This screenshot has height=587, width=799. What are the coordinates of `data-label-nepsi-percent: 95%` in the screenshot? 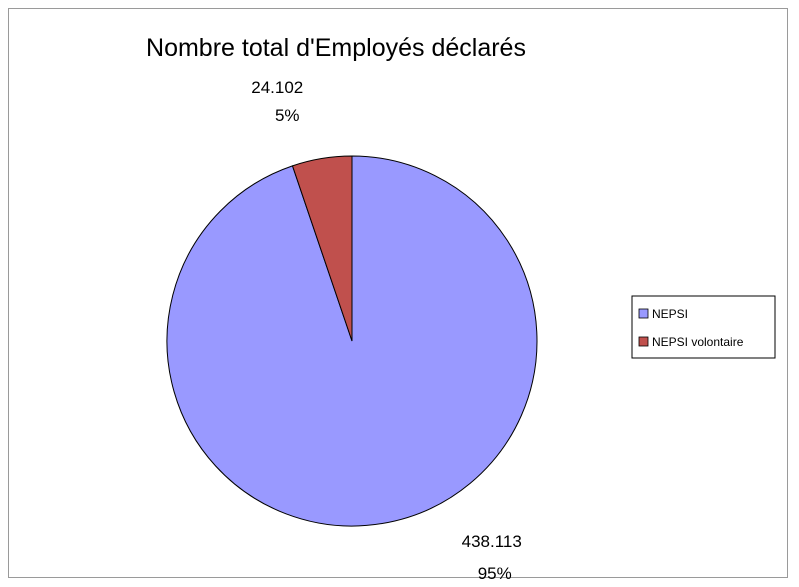 It's located at (495, 571).